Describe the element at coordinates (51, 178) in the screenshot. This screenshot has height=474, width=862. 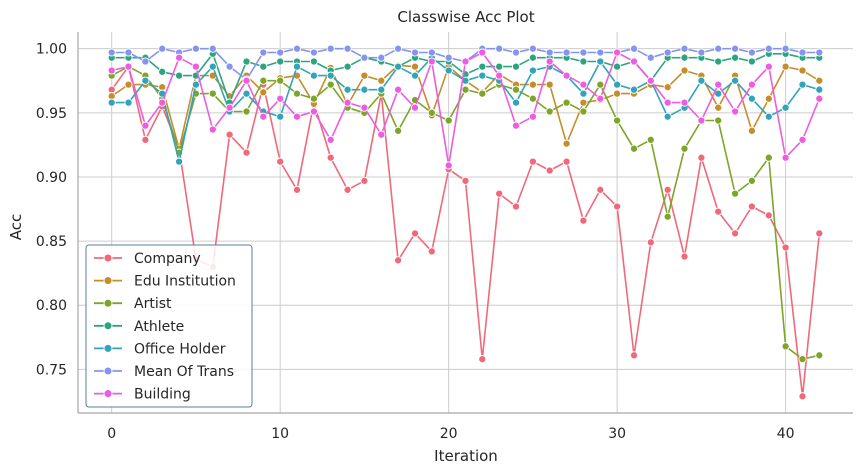
I see `y-tick-label: 0.90` at that location.